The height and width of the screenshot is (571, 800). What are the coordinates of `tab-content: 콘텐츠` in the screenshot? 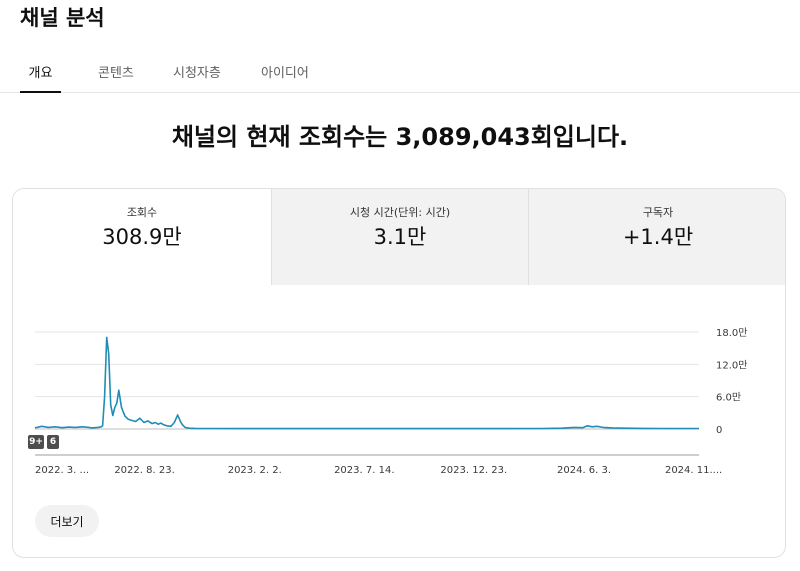 It's located at (116, 73).